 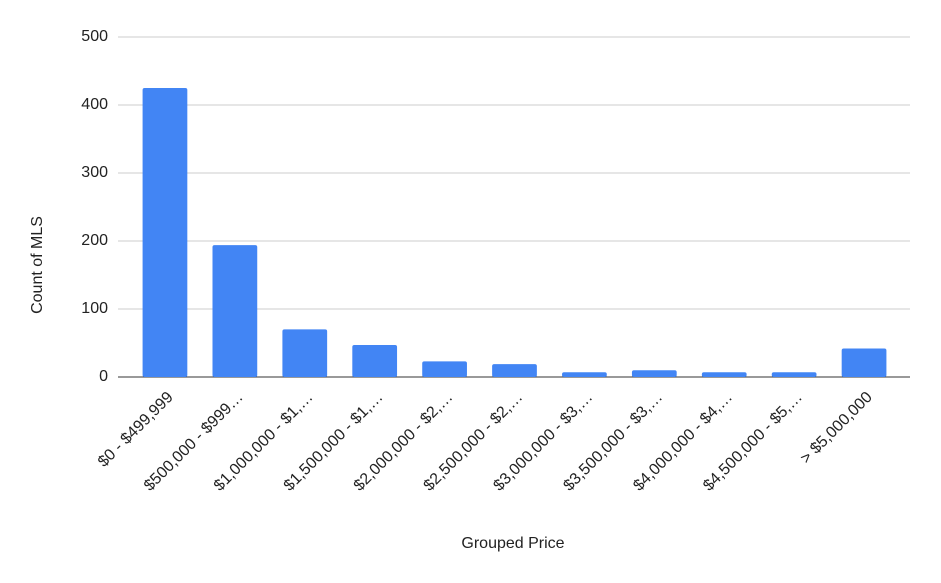 I want to click on y-tick-label: 500, so click(x=94, y=36).